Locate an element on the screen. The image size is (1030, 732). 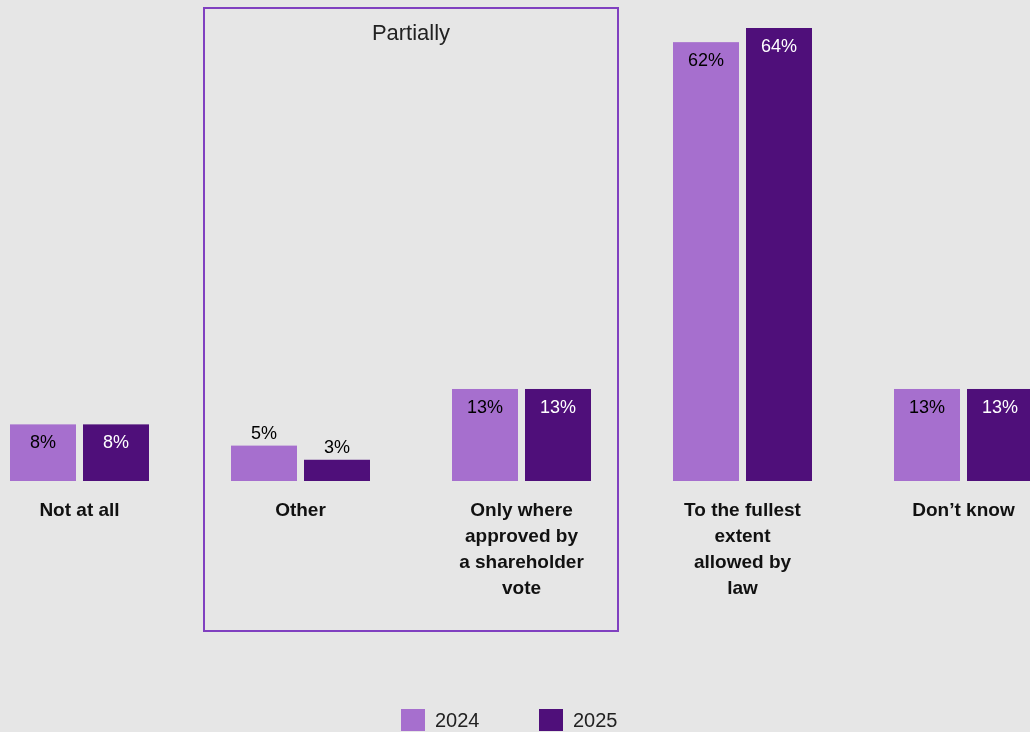
legend-label: 2025 is located at coordinates (595, 720).